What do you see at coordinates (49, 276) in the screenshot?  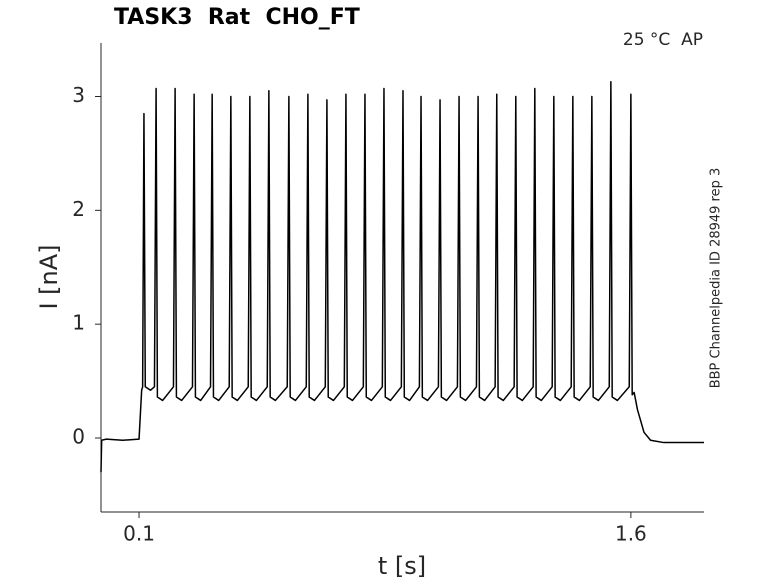 I see `y-axis-label: I [nA]` at bounding box center [49, 276].